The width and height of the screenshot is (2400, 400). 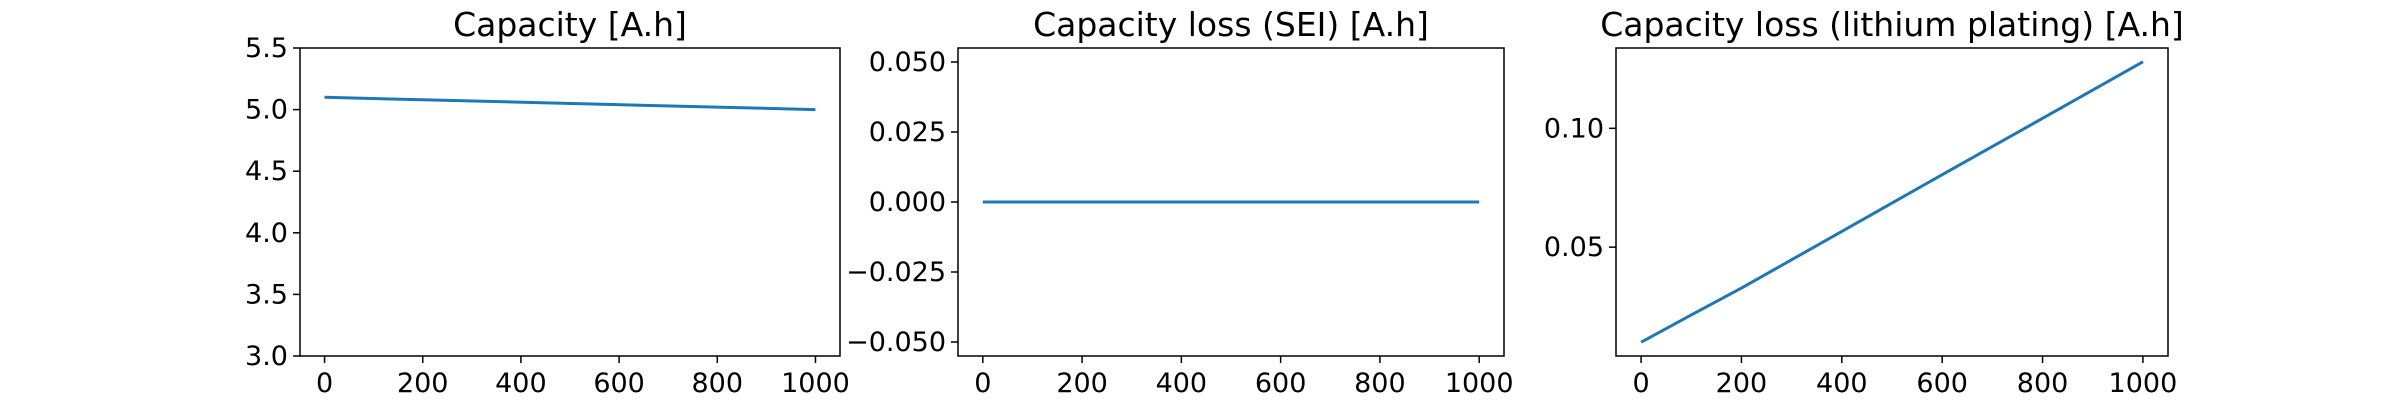 What do you see at coordinates (1574, 247) in the screenshot?
I see `y-tick-label: 0.05` at bounding box center [1574, 247].